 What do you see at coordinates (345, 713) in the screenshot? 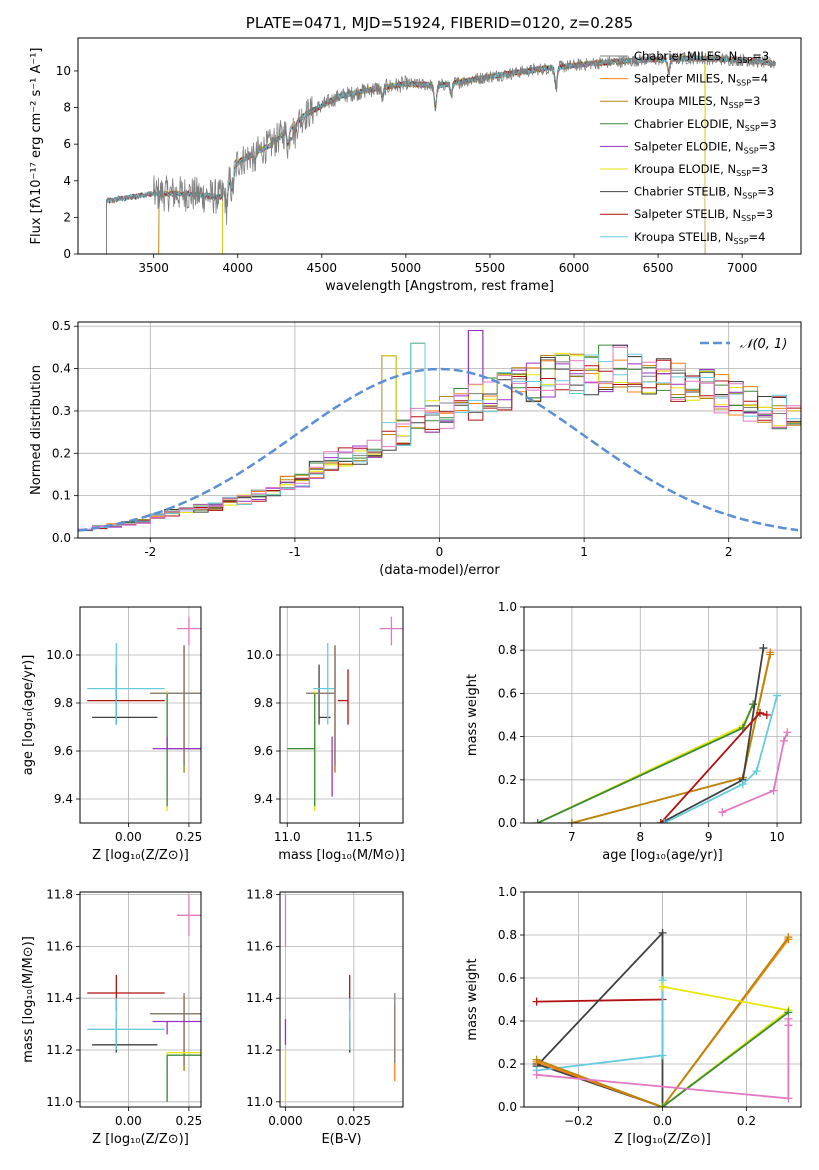
I see `age_vs_mass-points` at bounding box center [345, 713].